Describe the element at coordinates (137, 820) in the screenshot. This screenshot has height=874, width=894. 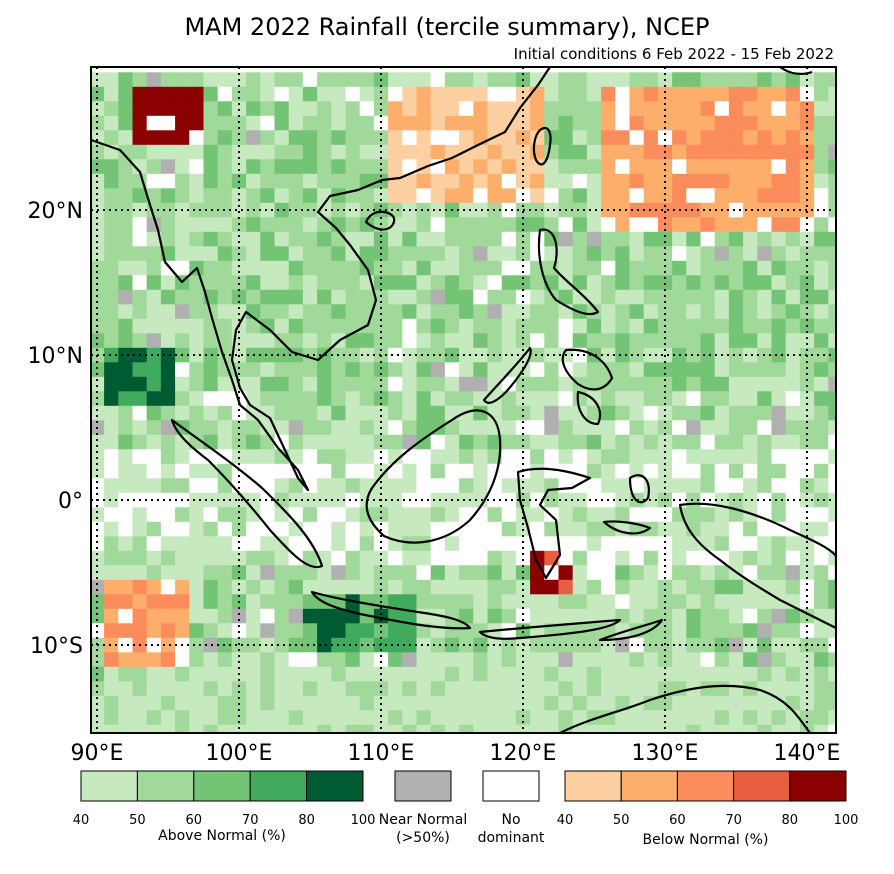
I see `legend-above-tick: 50` at that location.